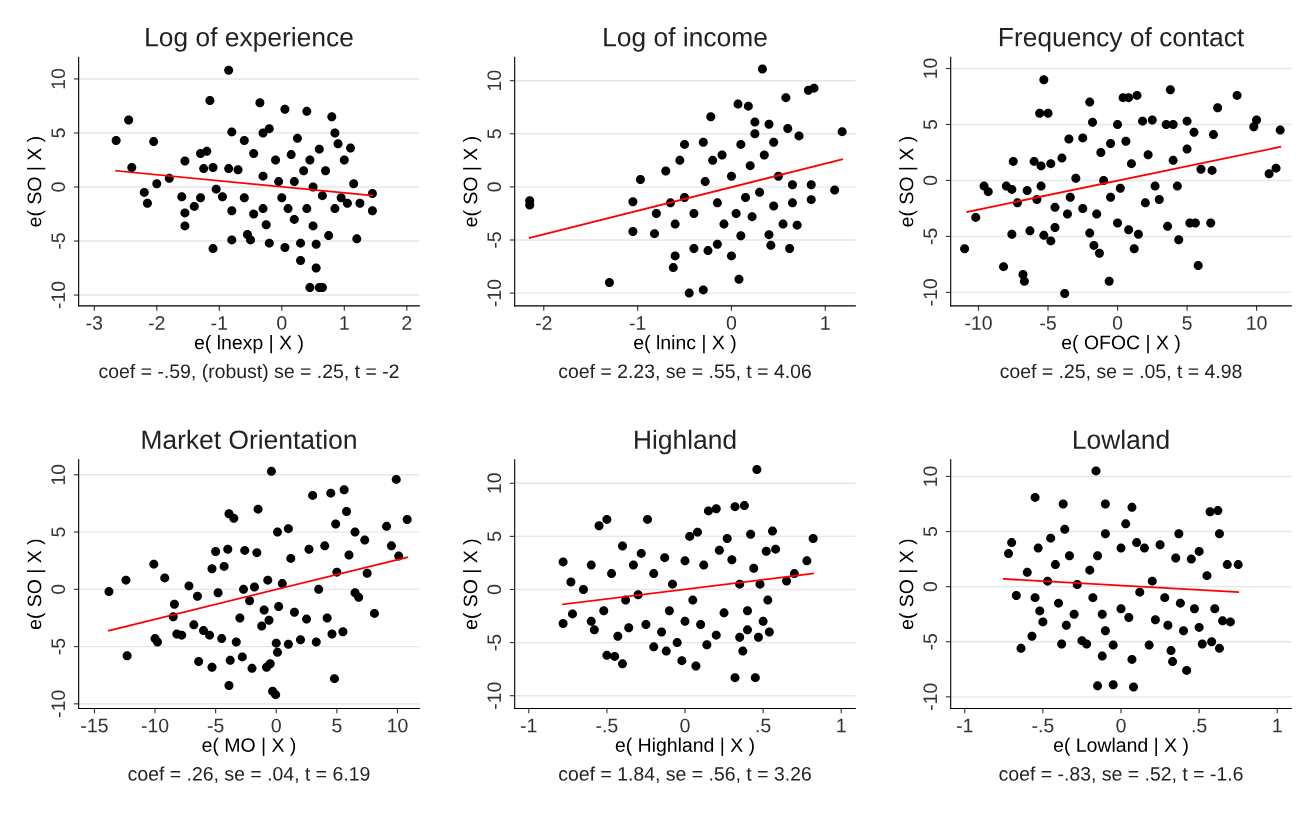  What do you see at coordinates (249, 746) in the screenshot?
I see `x-axis-title: e( MO | X )` at bounding box center [249, 746].